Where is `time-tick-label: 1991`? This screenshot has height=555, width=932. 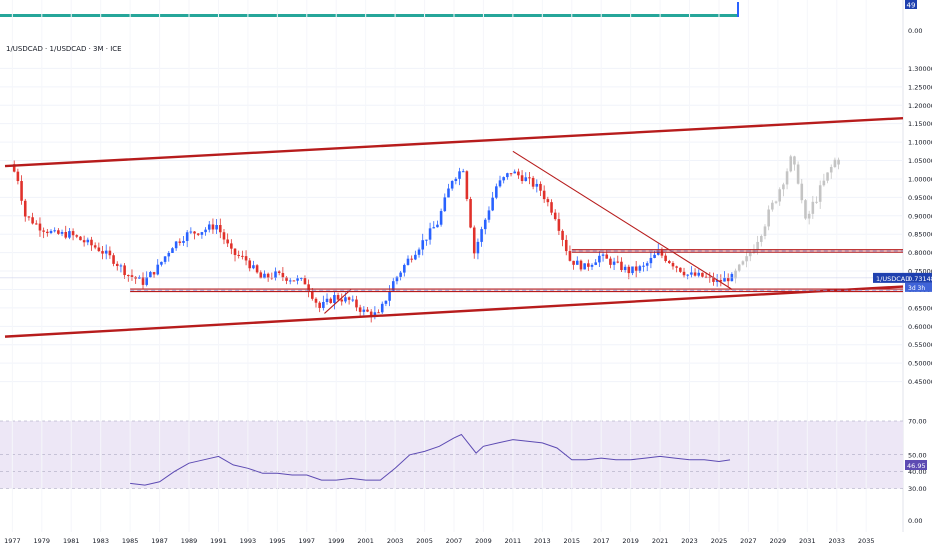
time-tick-label: 1991 is located at coordinates (218, 541).